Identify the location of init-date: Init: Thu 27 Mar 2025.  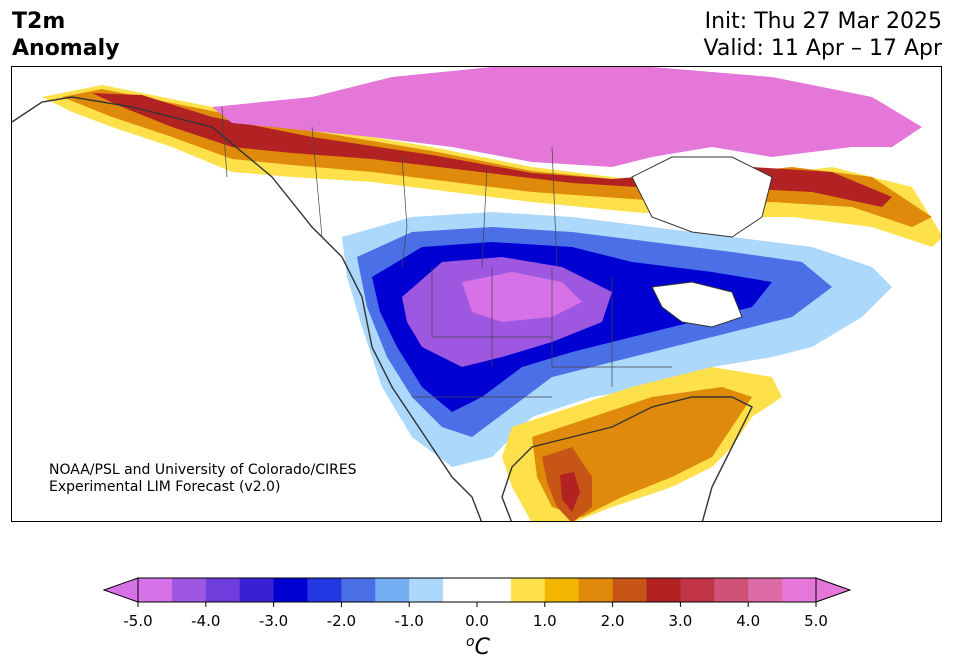
(823, 21).